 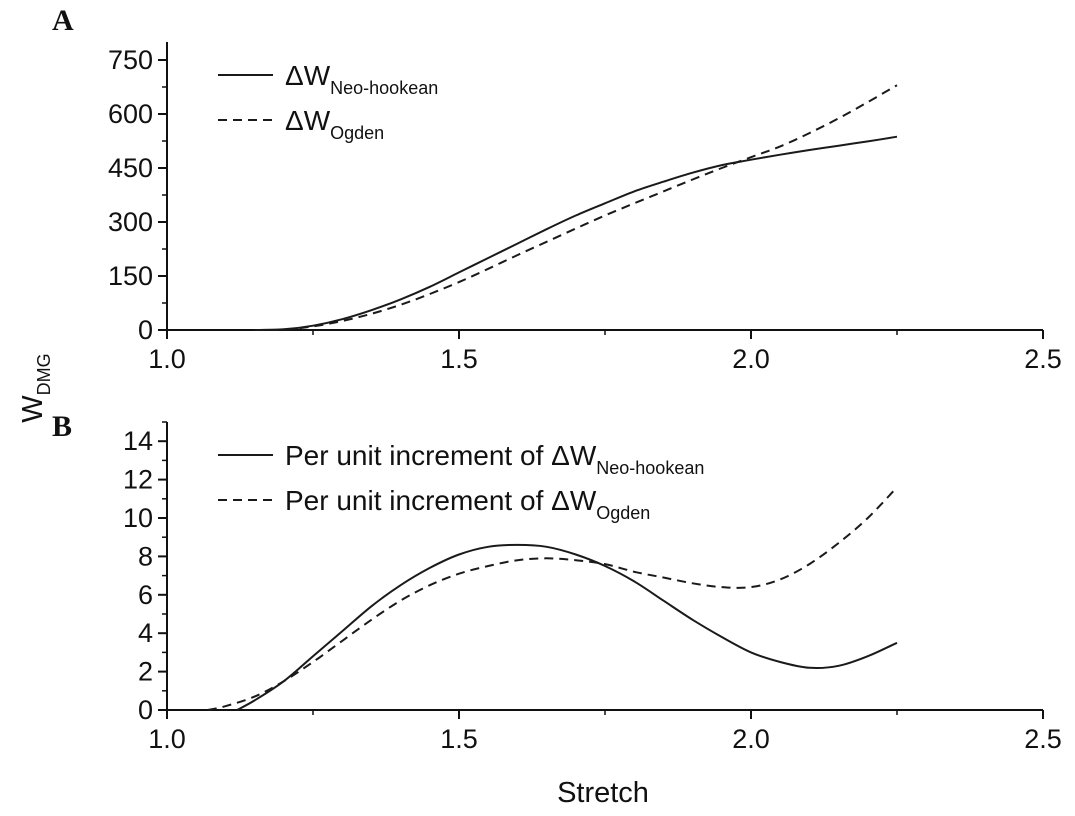 I want to click on panel-b-y-tick-label: 4, so click(x=145, y=633).